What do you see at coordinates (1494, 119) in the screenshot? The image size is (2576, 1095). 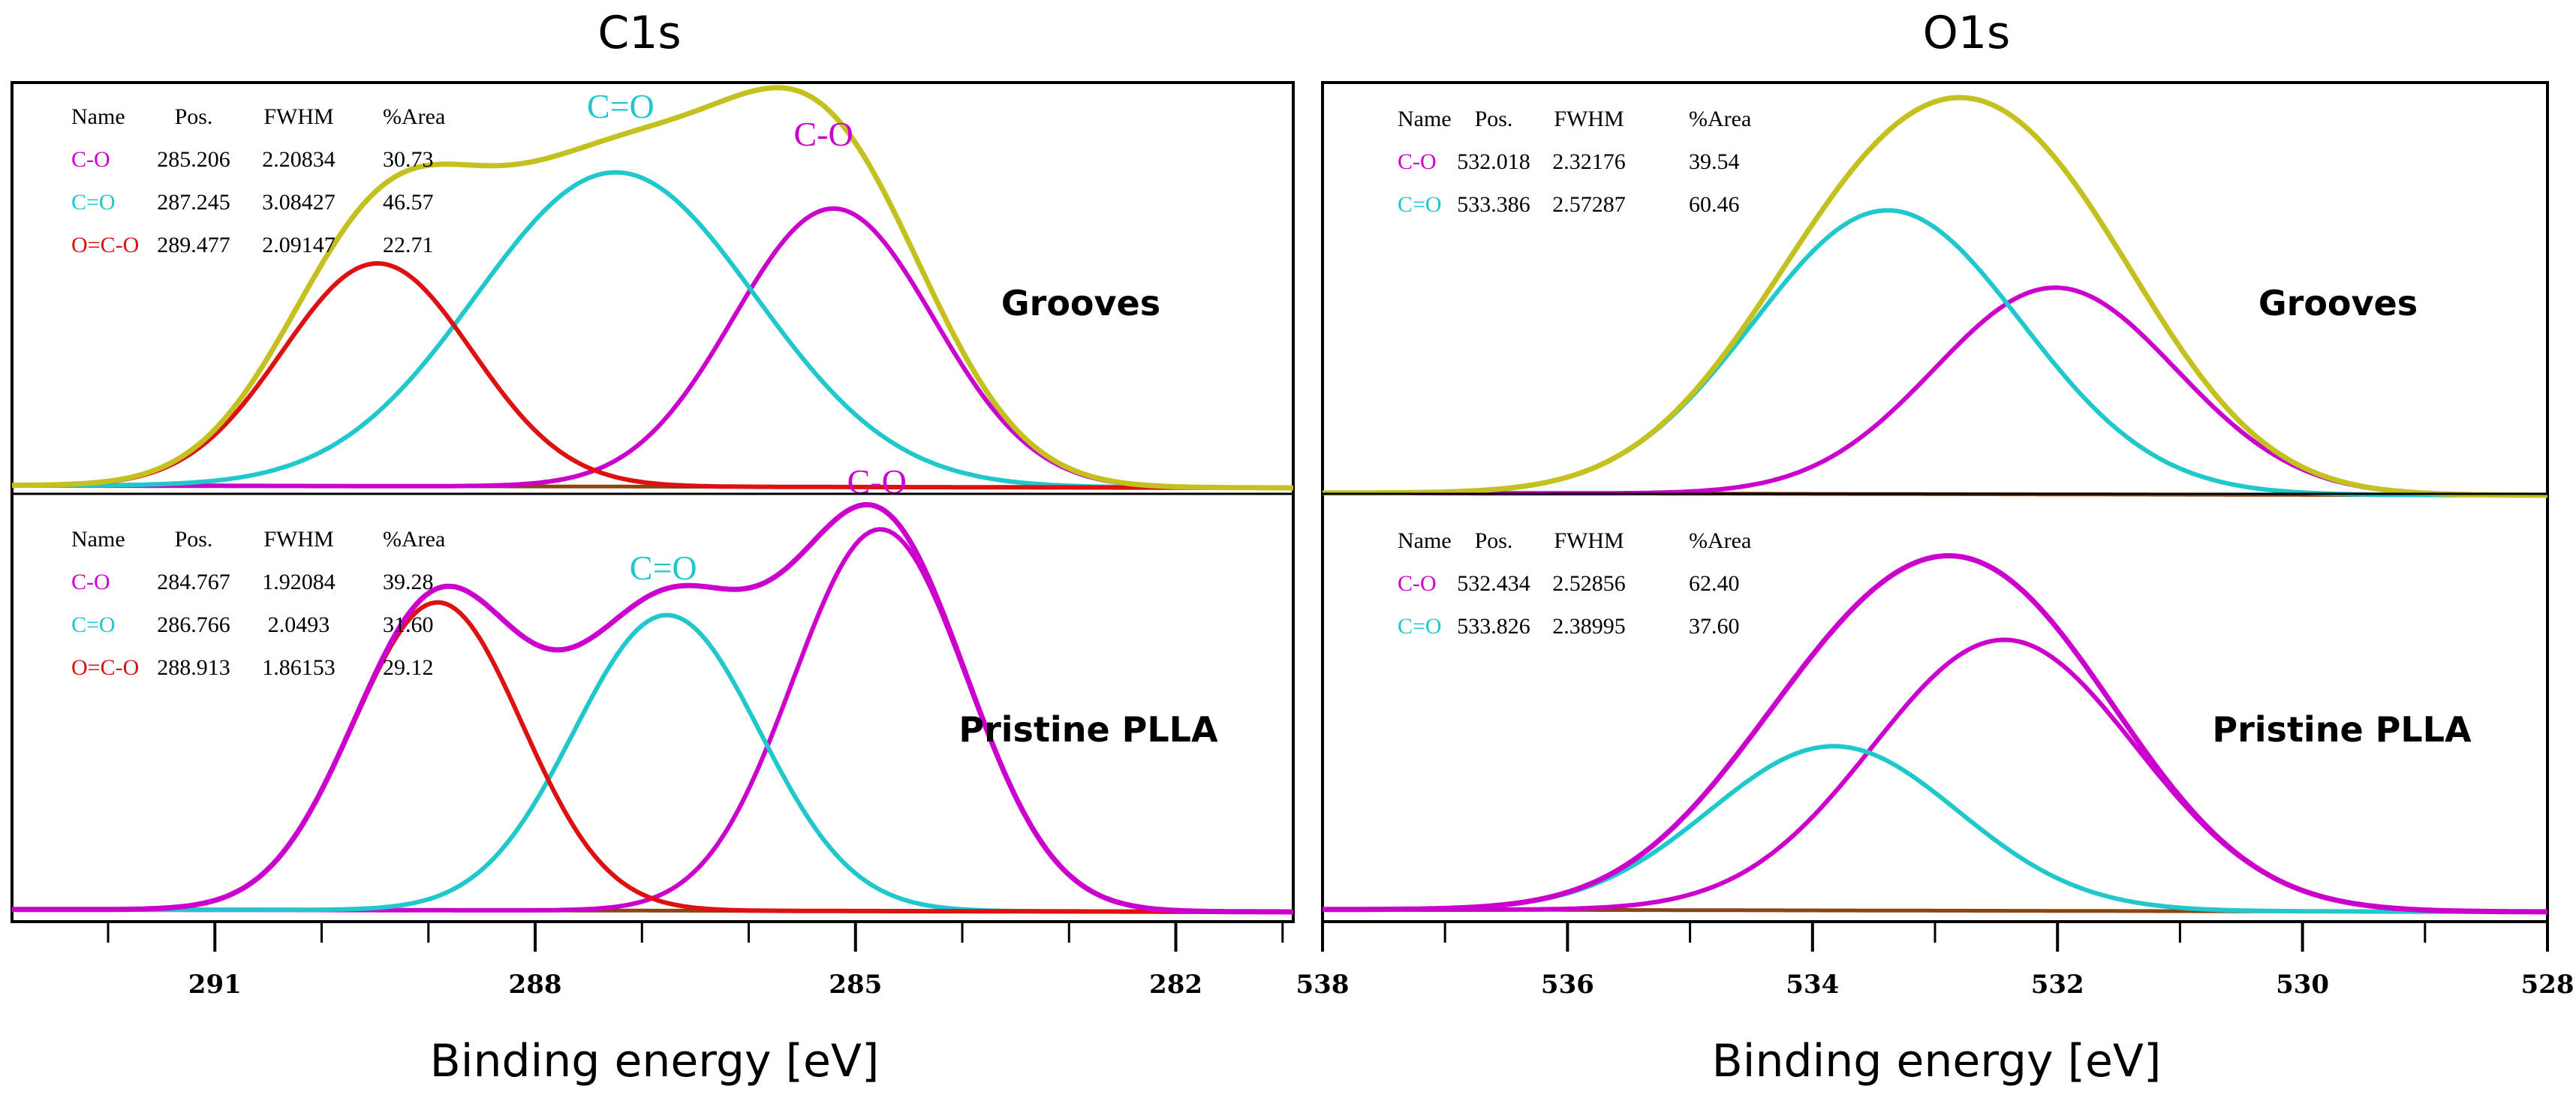 I see `o1s-panel0-table-header-pos: Pos.` at bounding box center [1494, 119].